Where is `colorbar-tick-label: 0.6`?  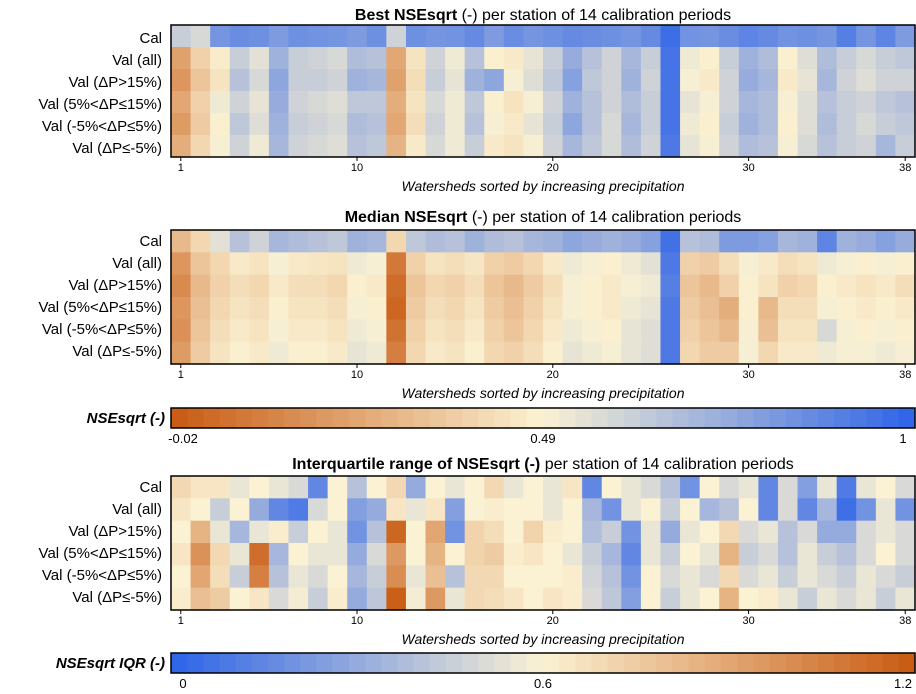
colorbar-tick-label: 0.6 is located at coordinates (543, 683).